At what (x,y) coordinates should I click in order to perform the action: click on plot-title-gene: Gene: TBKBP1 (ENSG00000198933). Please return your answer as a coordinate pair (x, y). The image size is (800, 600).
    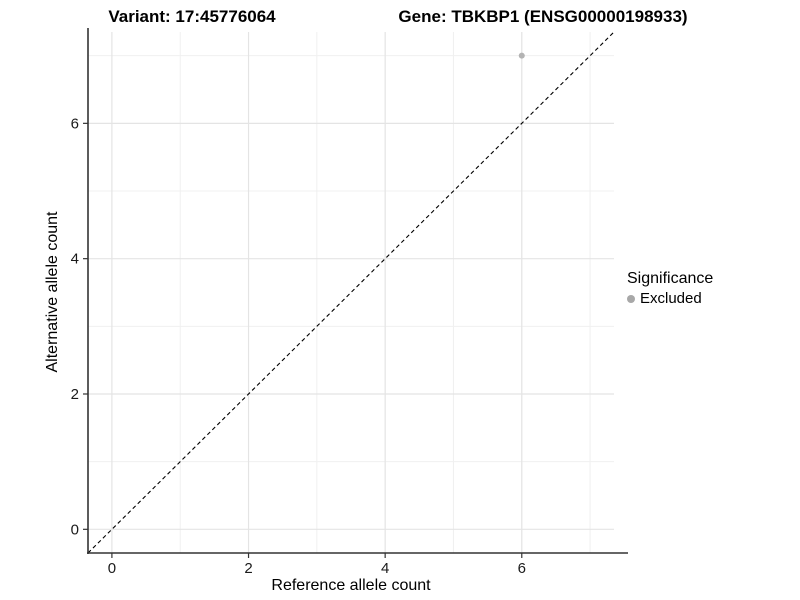
    Looking at the image, I should click on (543, 16).